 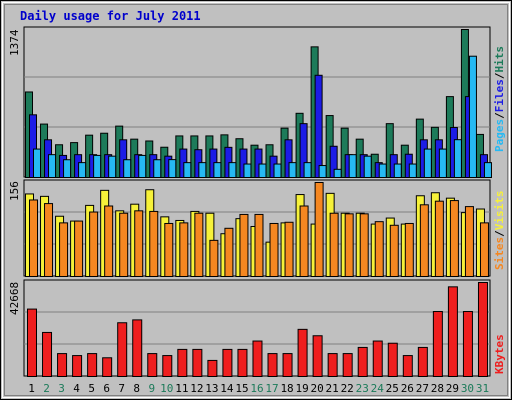 What do you see at coordinates (227, 388) in the screenshot?
I see `x-tick-label-14: 14` at bounding box center [227, 388].